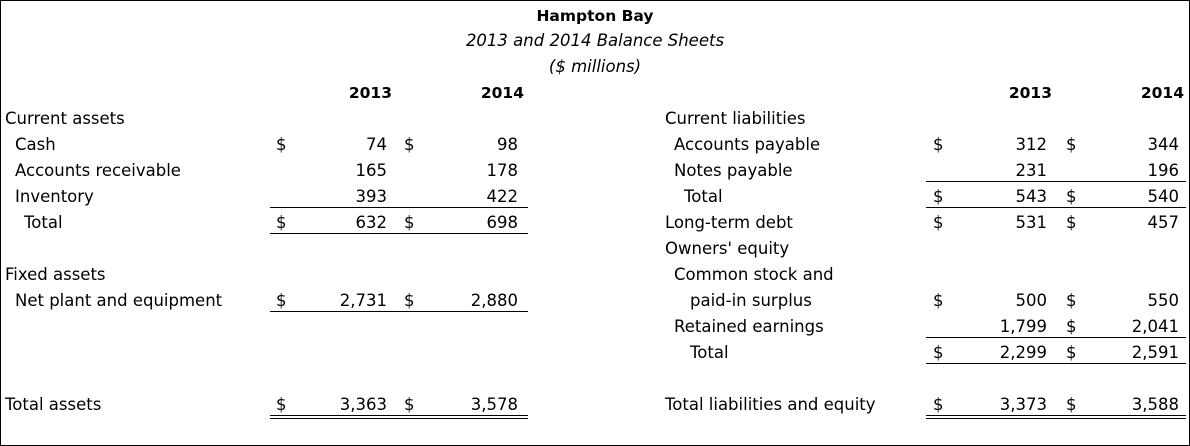 This screenshot has height=446, width=1190. I want to click on equity-total-underline, so click(1056, 363).